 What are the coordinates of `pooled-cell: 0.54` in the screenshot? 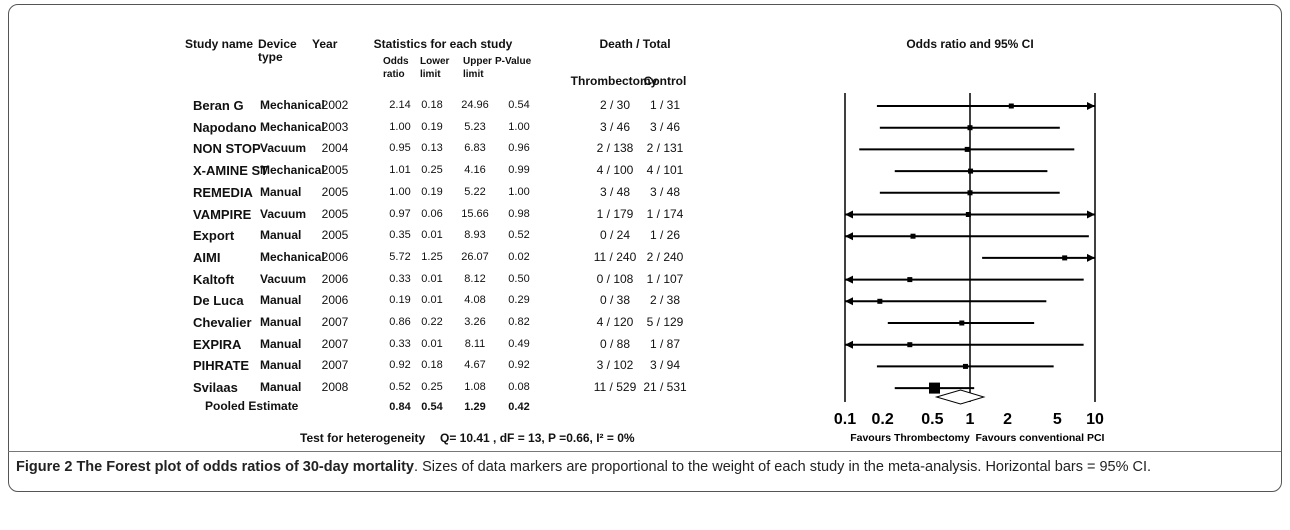 It's located at (432, 407).